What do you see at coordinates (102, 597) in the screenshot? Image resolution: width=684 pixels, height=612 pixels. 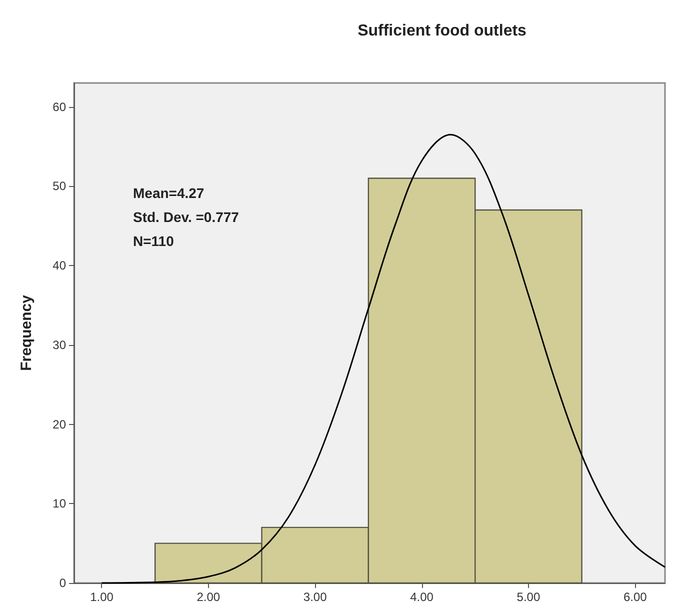 I see `x-tick-label: 1.00` at bounding box center [102, 597].